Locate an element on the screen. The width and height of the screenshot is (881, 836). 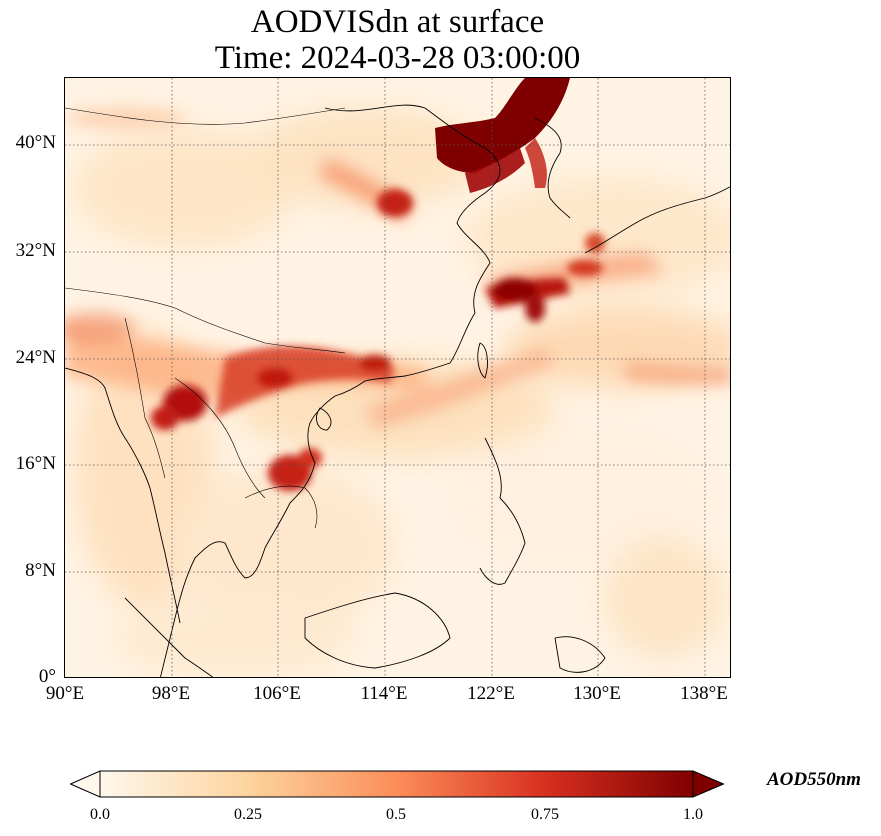
border-cambodia is located at coordinates (281, 507).